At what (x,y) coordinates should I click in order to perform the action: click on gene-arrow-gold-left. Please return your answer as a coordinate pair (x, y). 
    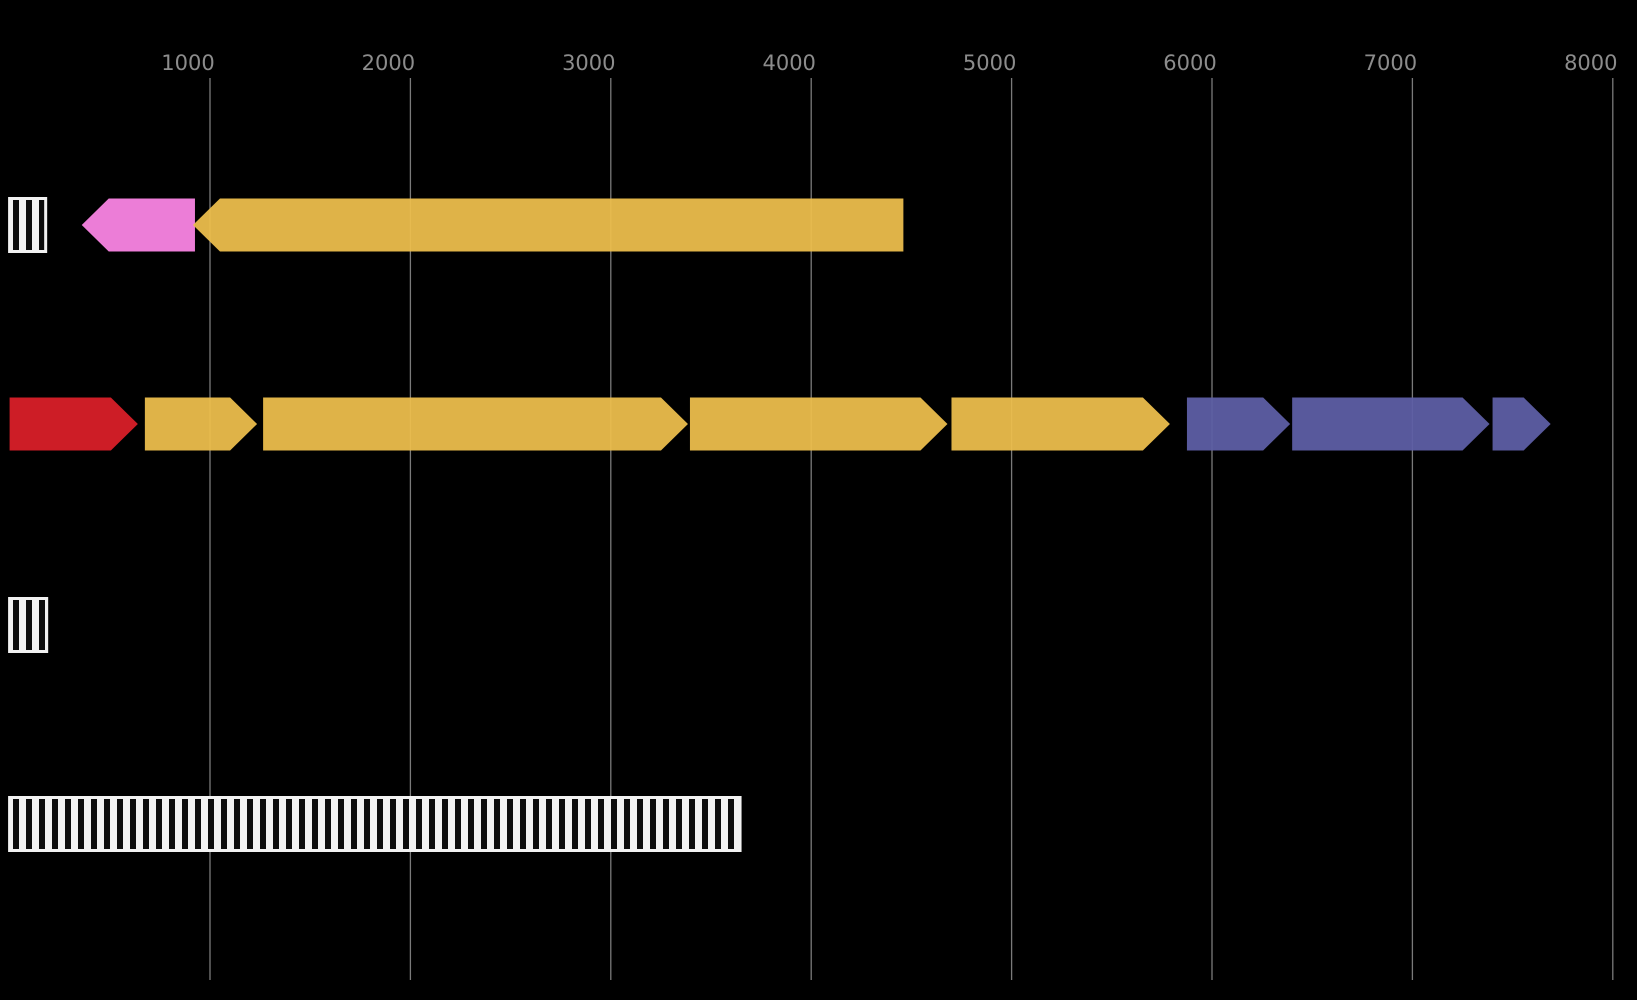
    Looking at the image, I should click on (548, 225).